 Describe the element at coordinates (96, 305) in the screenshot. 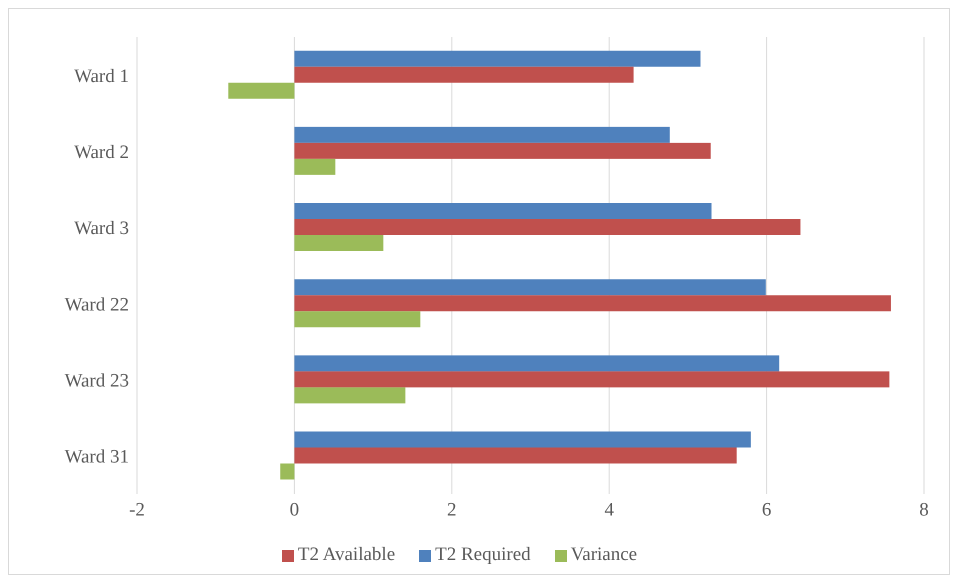

I see `y-tick-label: Ward 22` at that location.